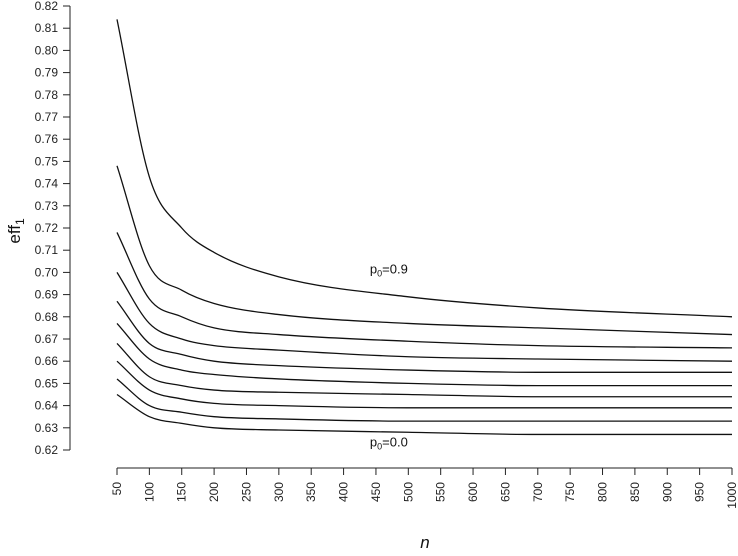 Image resolution: width=738 pixels, height=556 pixels. What do you see at coordinates (667, 492) in the screenshot?
I see `x-tick-label: 900` at bounding box center [667, 492].